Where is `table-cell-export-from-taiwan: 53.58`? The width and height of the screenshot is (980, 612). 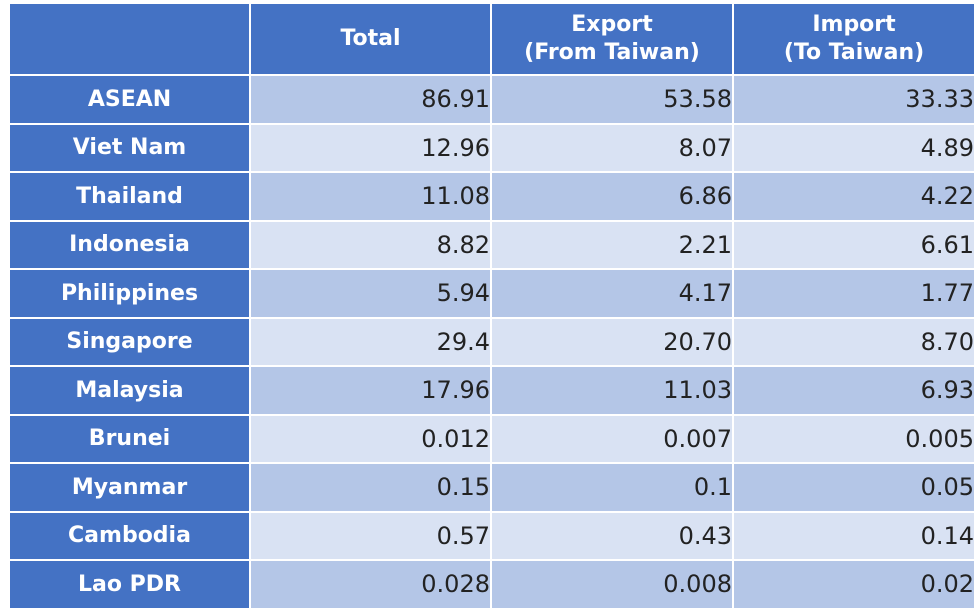 table-cell-export-from-taiwan: 53.58 is located at coordinates (612, 99).